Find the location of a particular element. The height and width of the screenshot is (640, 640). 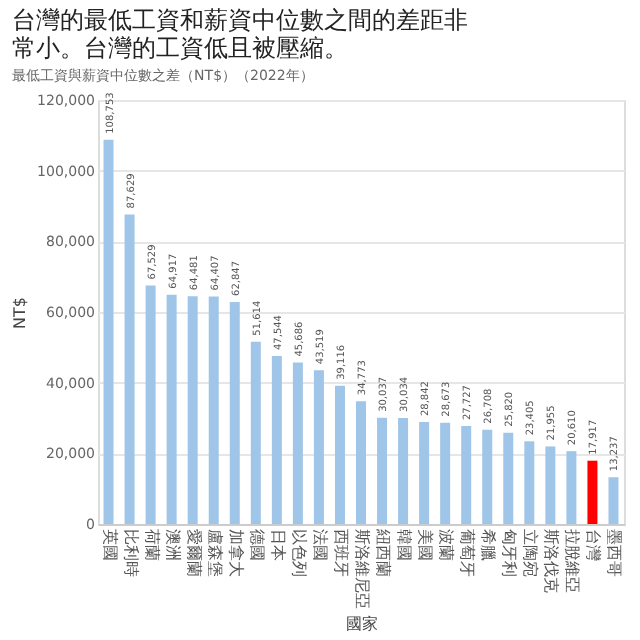

text: 台灣的最低工資和薪資中位數之間的差距非 is located at coordinates (240, 20).